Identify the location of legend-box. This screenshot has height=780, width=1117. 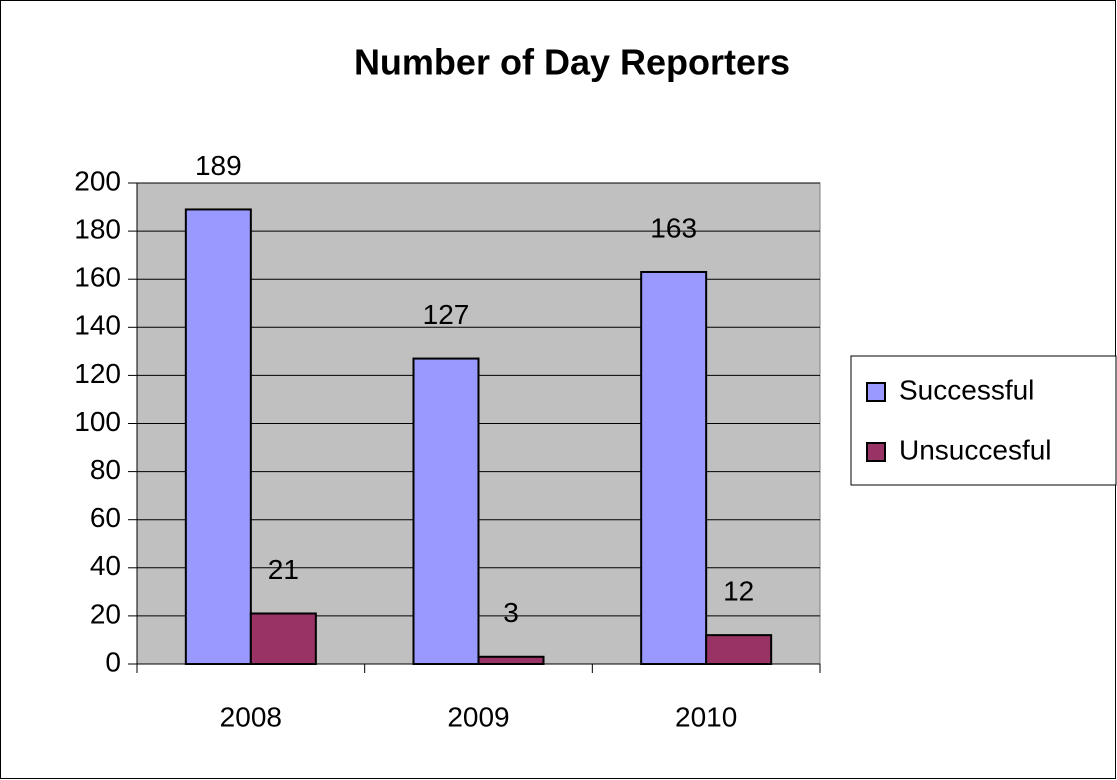
(983, 420).